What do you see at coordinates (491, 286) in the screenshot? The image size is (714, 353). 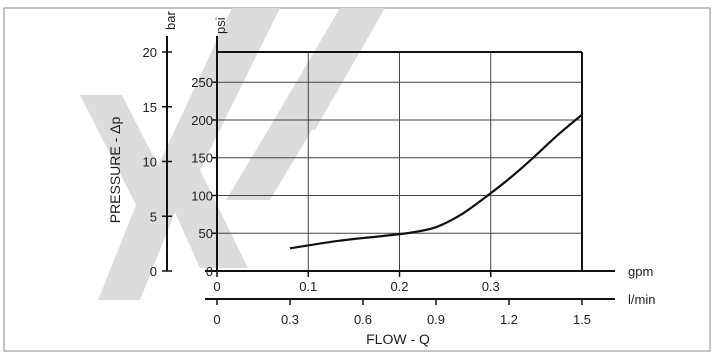 I see `gpm-tick-label: 0.3` at bounding box center [491, 286].